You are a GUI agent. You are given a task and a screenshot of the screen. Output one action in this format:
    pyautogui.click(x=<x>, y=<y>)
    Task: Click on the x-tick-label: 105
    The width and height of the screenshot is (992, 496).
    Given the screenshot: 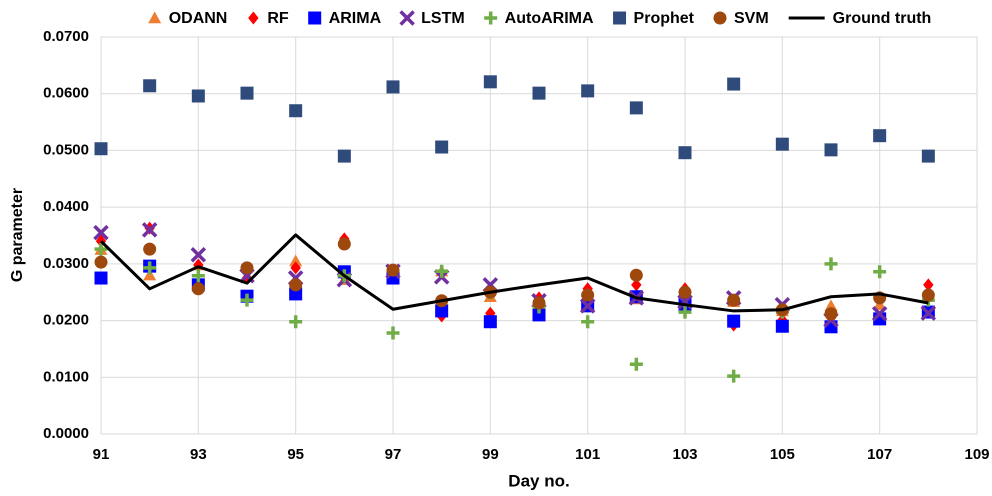 What is the action you would take?
    pyautogui.click(x=782, y=454)
    